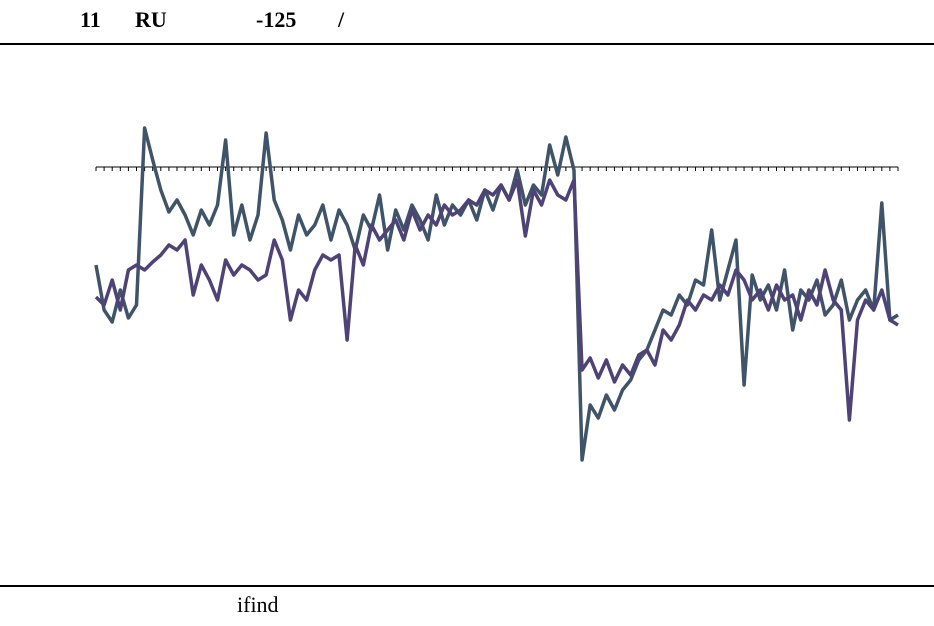 The width and height of the screenshot is (934, 626). What do you see at coordinates (151, 19) in the screenshot?
I see `header-text: RU` at bounding box center [151, 19].